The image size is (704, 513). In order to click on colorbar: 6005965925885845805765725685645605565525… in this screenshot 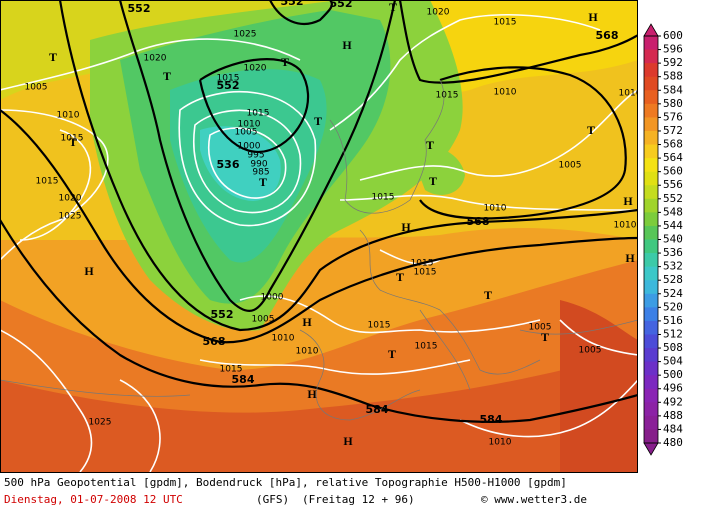, I will do `click(663, 239)`.